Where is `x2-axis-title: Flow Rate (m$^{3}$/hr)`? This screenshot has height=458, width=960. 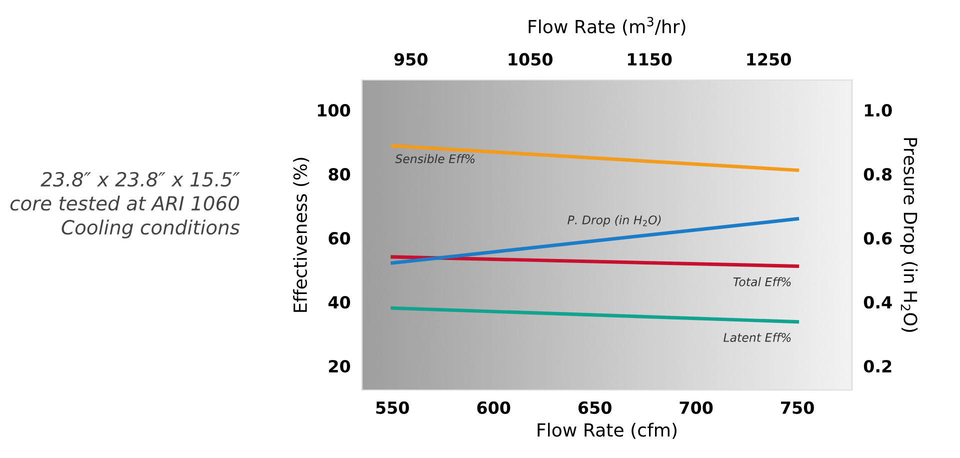 x2-axis-title: Flow Rate (m$^{3}$/hr) is located at coordinates (607, 26).